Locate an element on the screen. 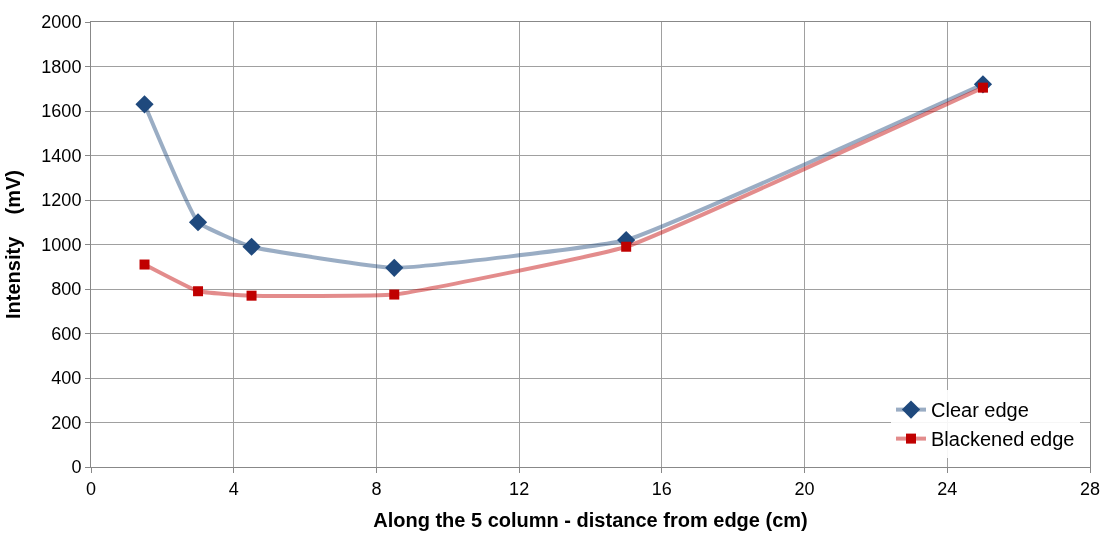 Image resolution: width=1115 pixels, height=559 pixels. x-tick-label: 16 is located at coordinates (661, 488).